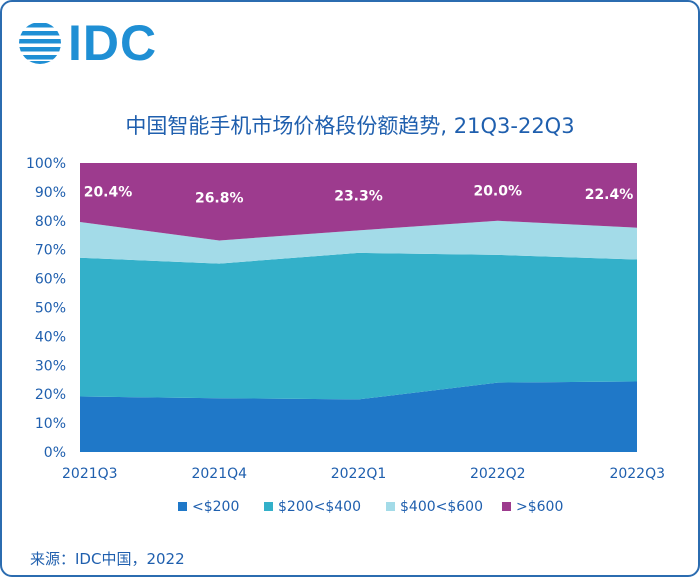  Describe the element at coordinates (497, 192) in the screenshot. I see `data-label: 20.0%` at that location.